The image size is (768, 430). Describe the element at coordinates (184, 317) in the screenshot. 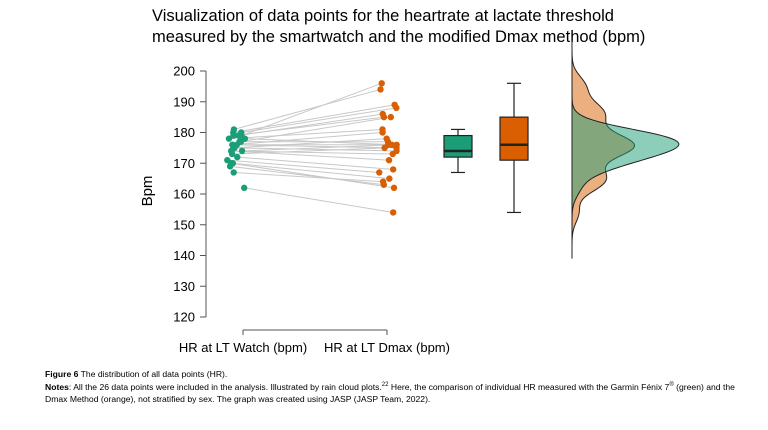

I see `y-tick-label-120: 120` at that location.